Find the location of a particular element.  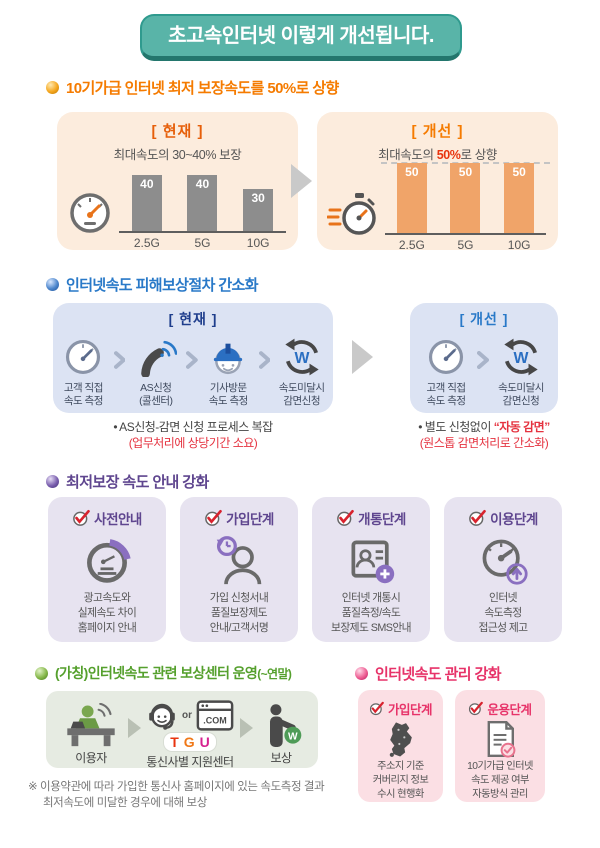

section4-heading-text: (가칭)인터넷속도 관련 보상센터 운영(~연말) is located at coordinates (173, 673).